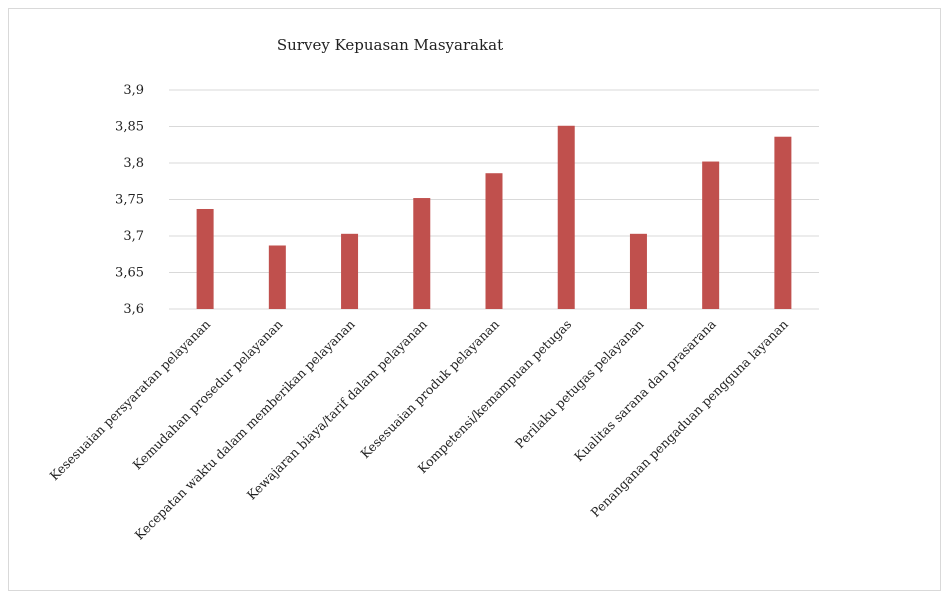 This screenshot has height=592, width=942. What do you see at coordinates (133, 163) in the screenshot?
I see `y-tick-label: 3,8` at bounding box center [133, 163].